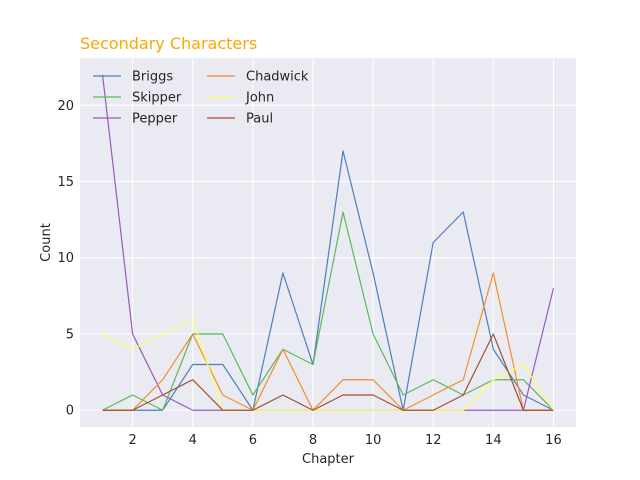  Describe the element at coordinates (193, 440) in the screenshot. I see `x-tick-label: 4` at that location.